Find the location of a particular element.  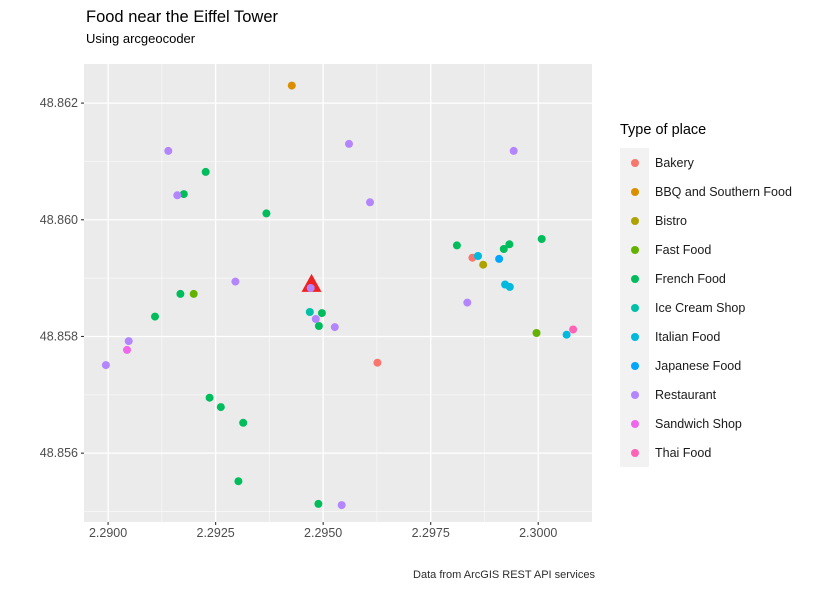

legend-item: Fast Food is located at coordinates (727, 249).